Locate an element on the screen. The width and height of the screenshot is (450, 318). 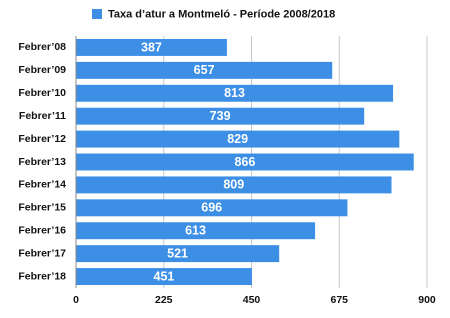
value-label: 829 is located at coordinates (237, 139).